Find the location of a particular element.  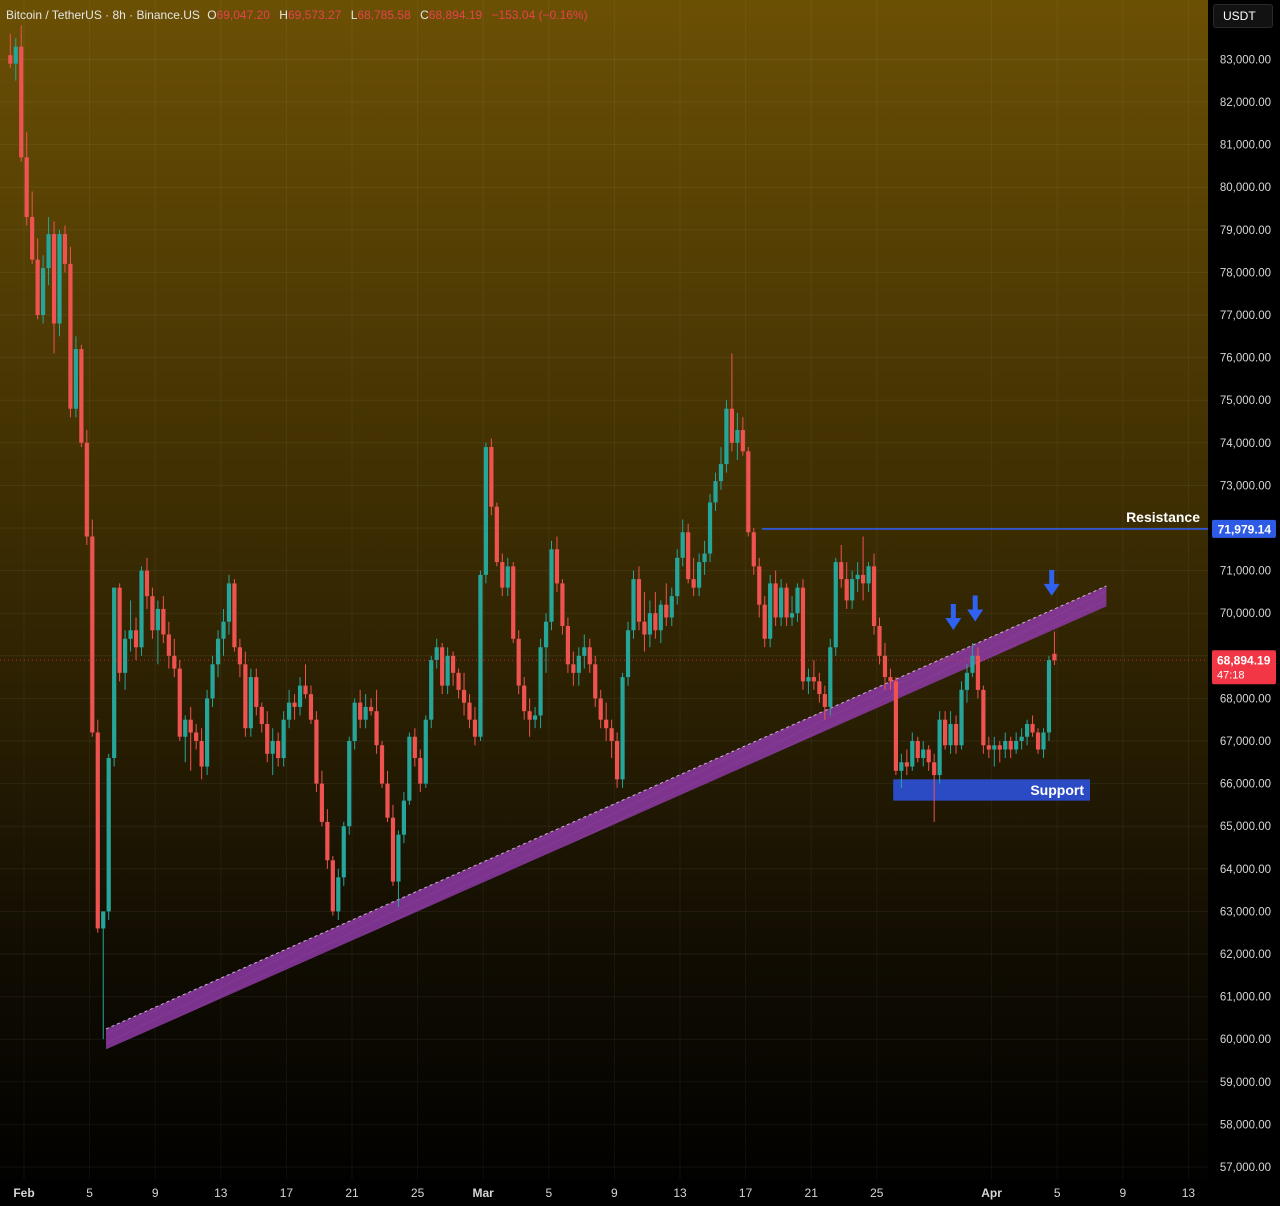

price-tick-label: 58,000.00 is located at coordinates (1245, 1125).